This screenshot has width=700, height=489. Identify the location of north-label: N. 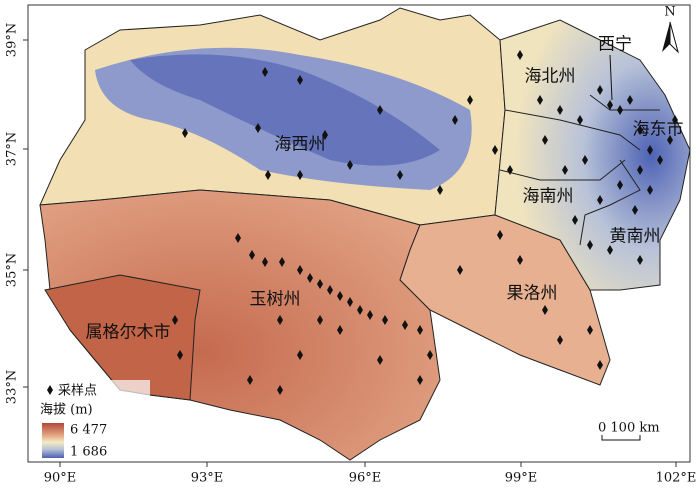
(669, 12).